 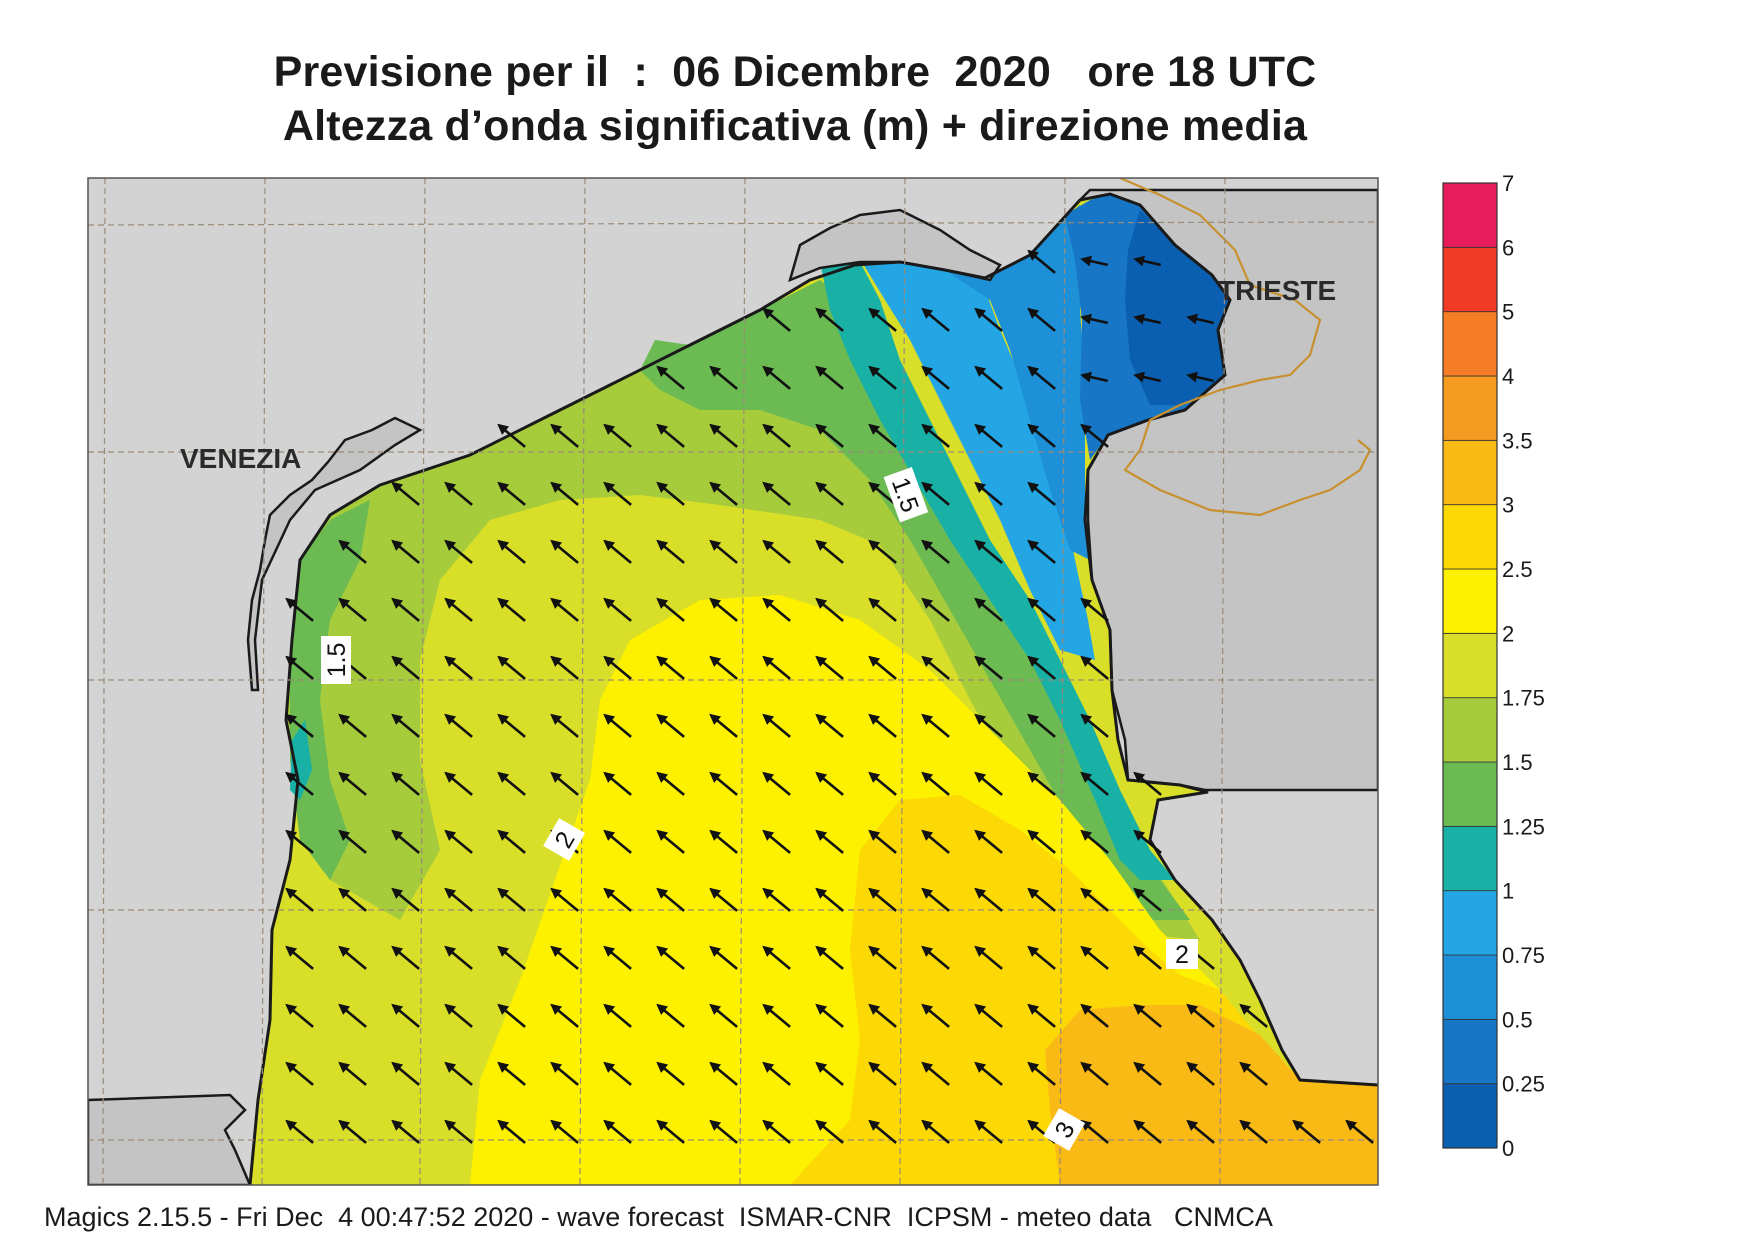 I want to click on wave-band-0-0.25, so click(x=1177, y=307).